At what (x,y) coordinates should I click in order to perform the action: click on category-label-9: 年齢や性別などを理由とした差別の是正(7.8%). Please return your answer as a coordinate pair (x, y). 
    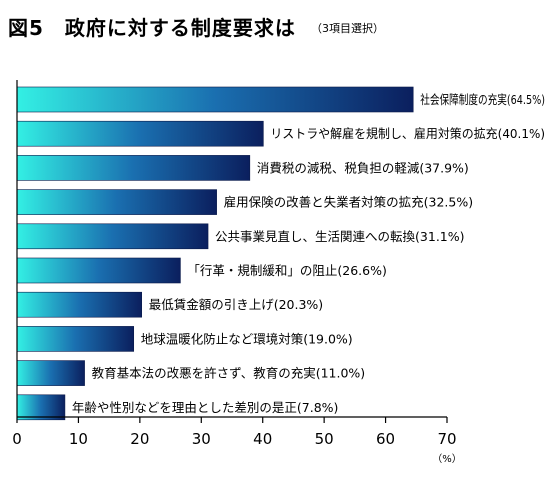
    Looking at the image, I should click on (205, 407).